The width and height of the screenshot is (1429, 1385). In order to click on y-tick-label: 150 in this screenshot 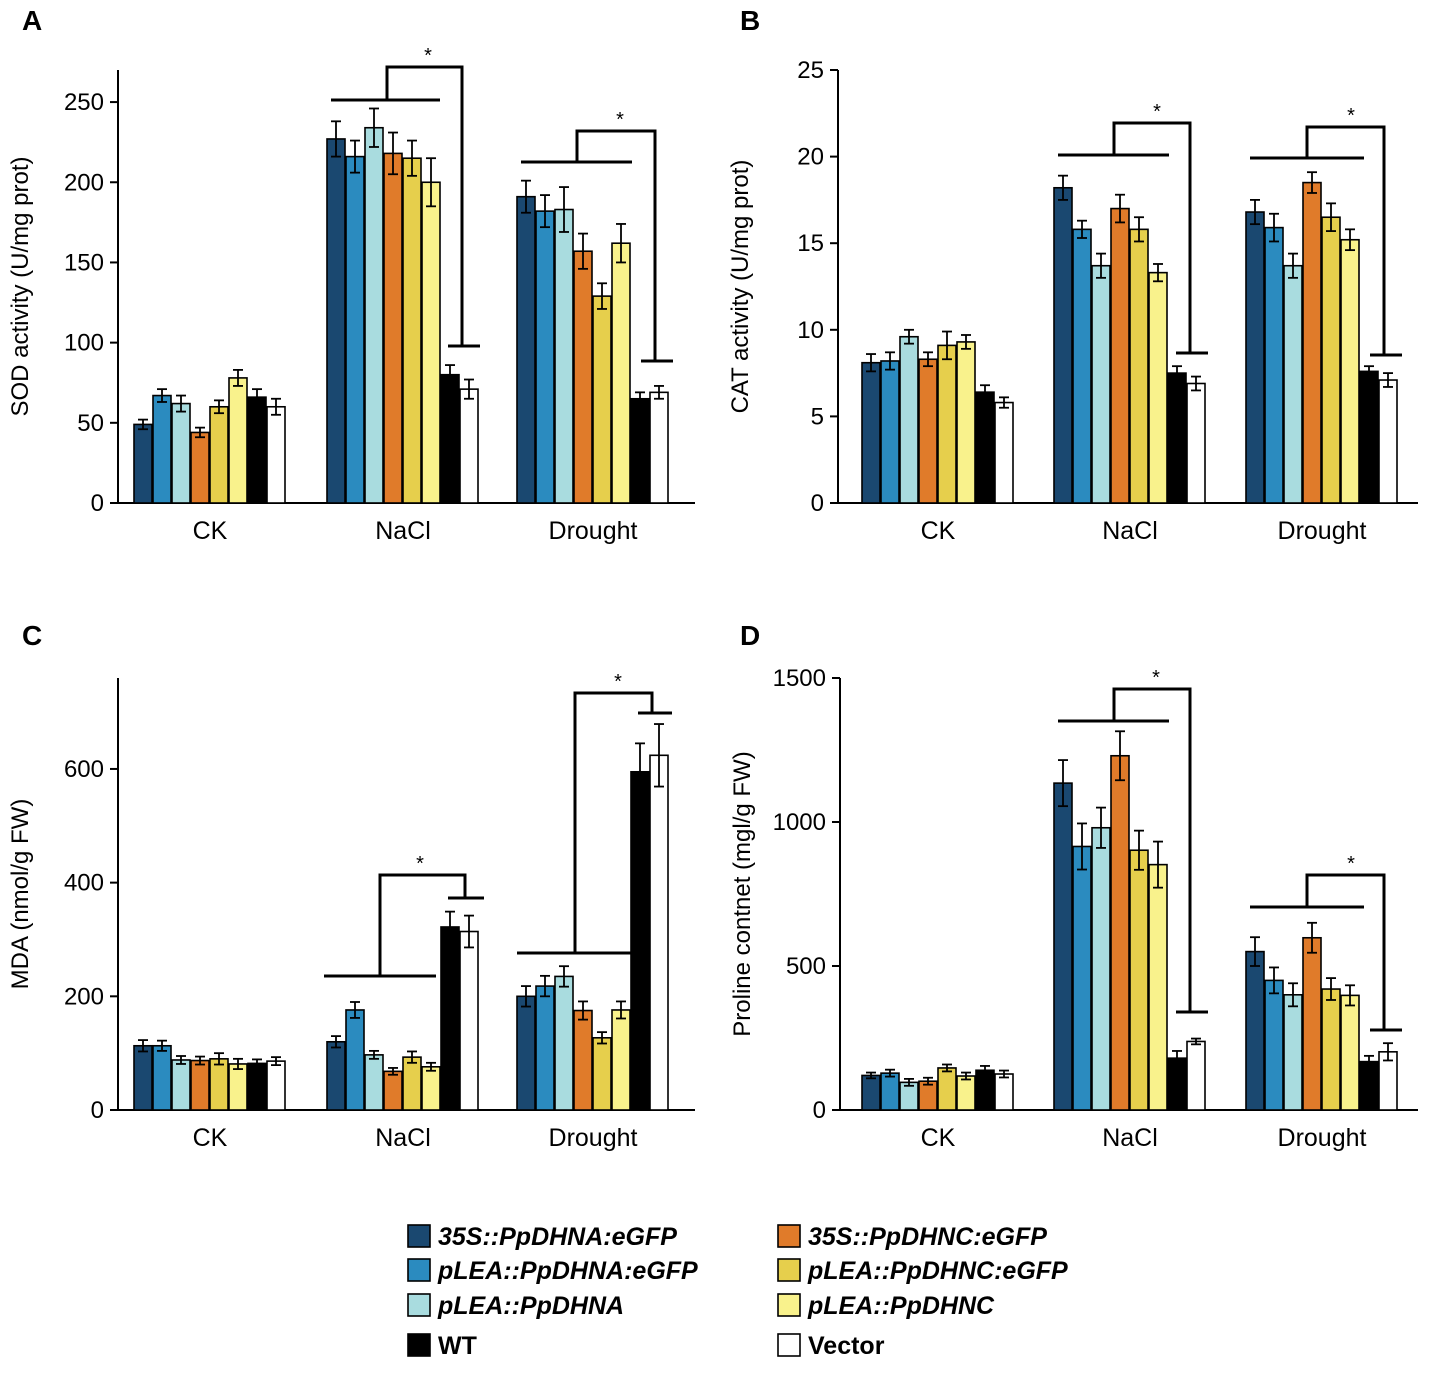, I will do `click(84, 262)`.